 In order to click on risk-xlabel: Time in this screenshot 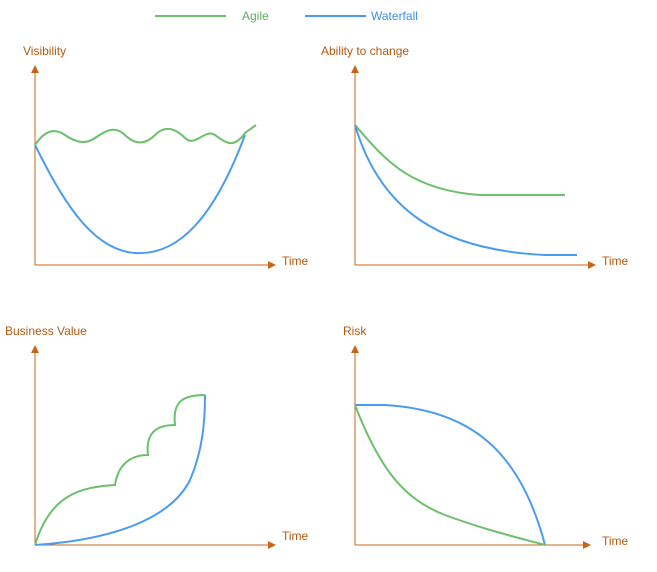, I will do `click(615, 541)`.